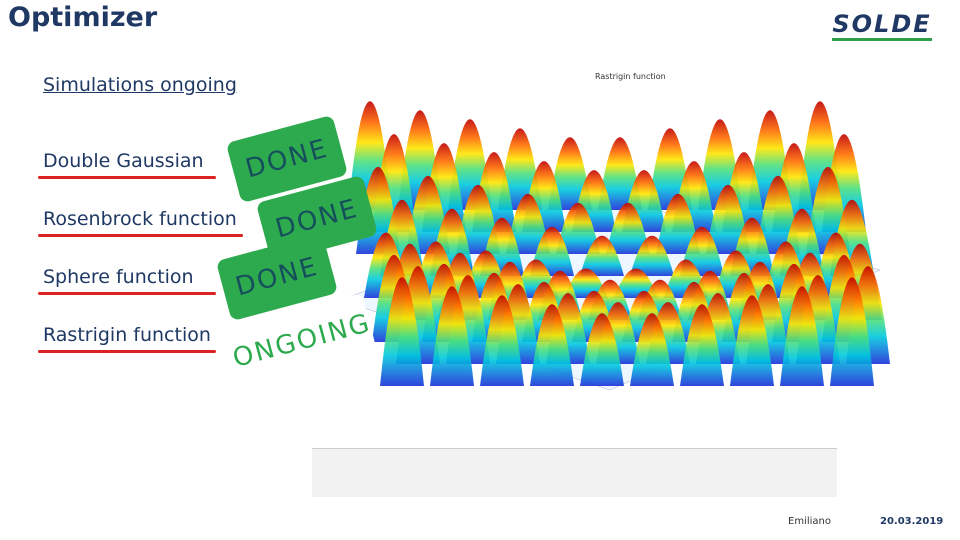  What do you see at coordinates (140, 219) in the screenshot?
I see `function-label: Rosenbrock function` at bounding box center [140, 219].